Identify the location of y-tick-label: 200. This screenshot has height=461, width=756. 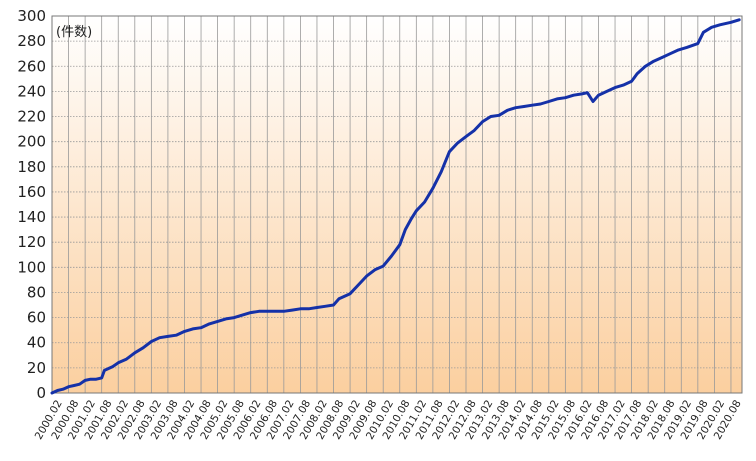
(31, 142).